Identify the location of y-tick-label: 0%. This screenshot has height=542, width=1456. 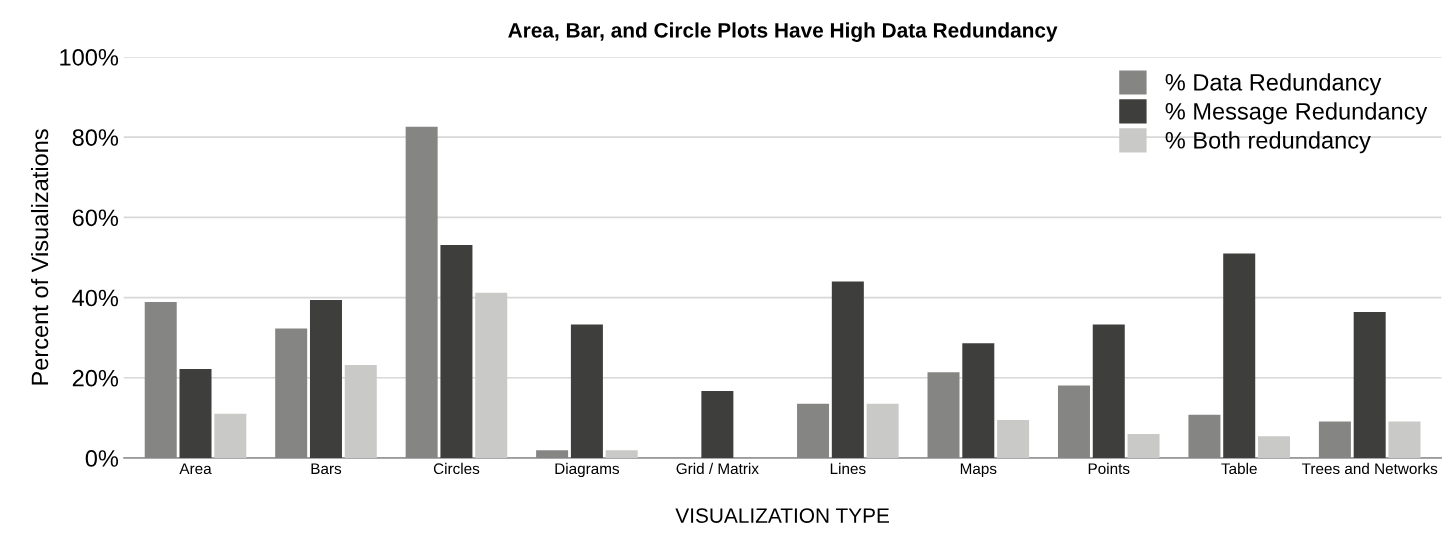
(102, 458).